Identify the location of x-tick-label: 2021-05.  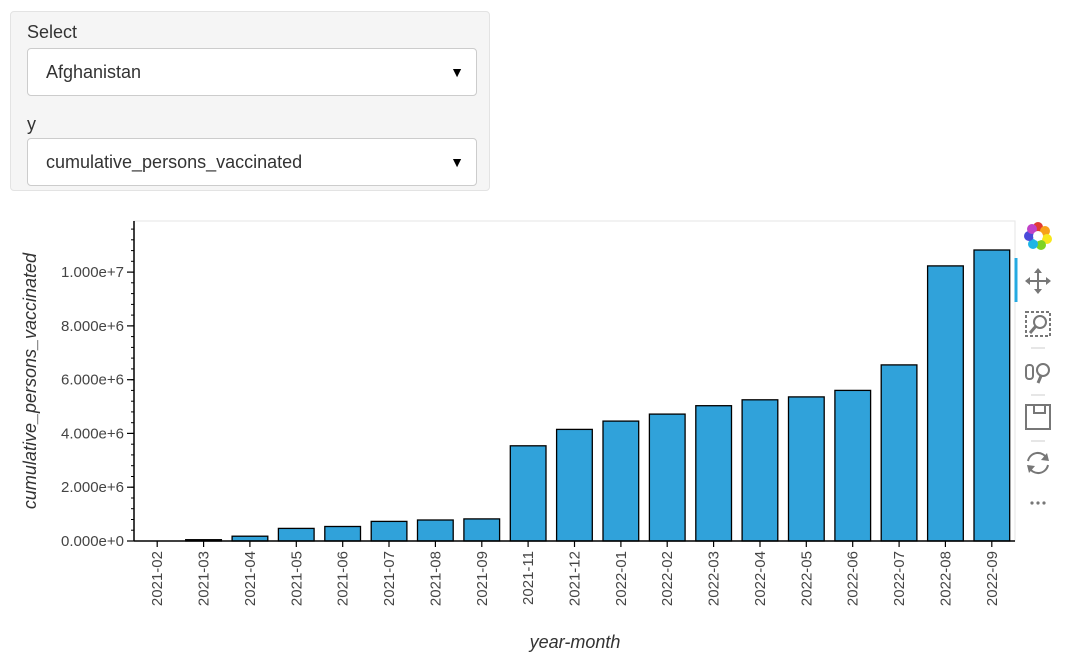
(296, 578).